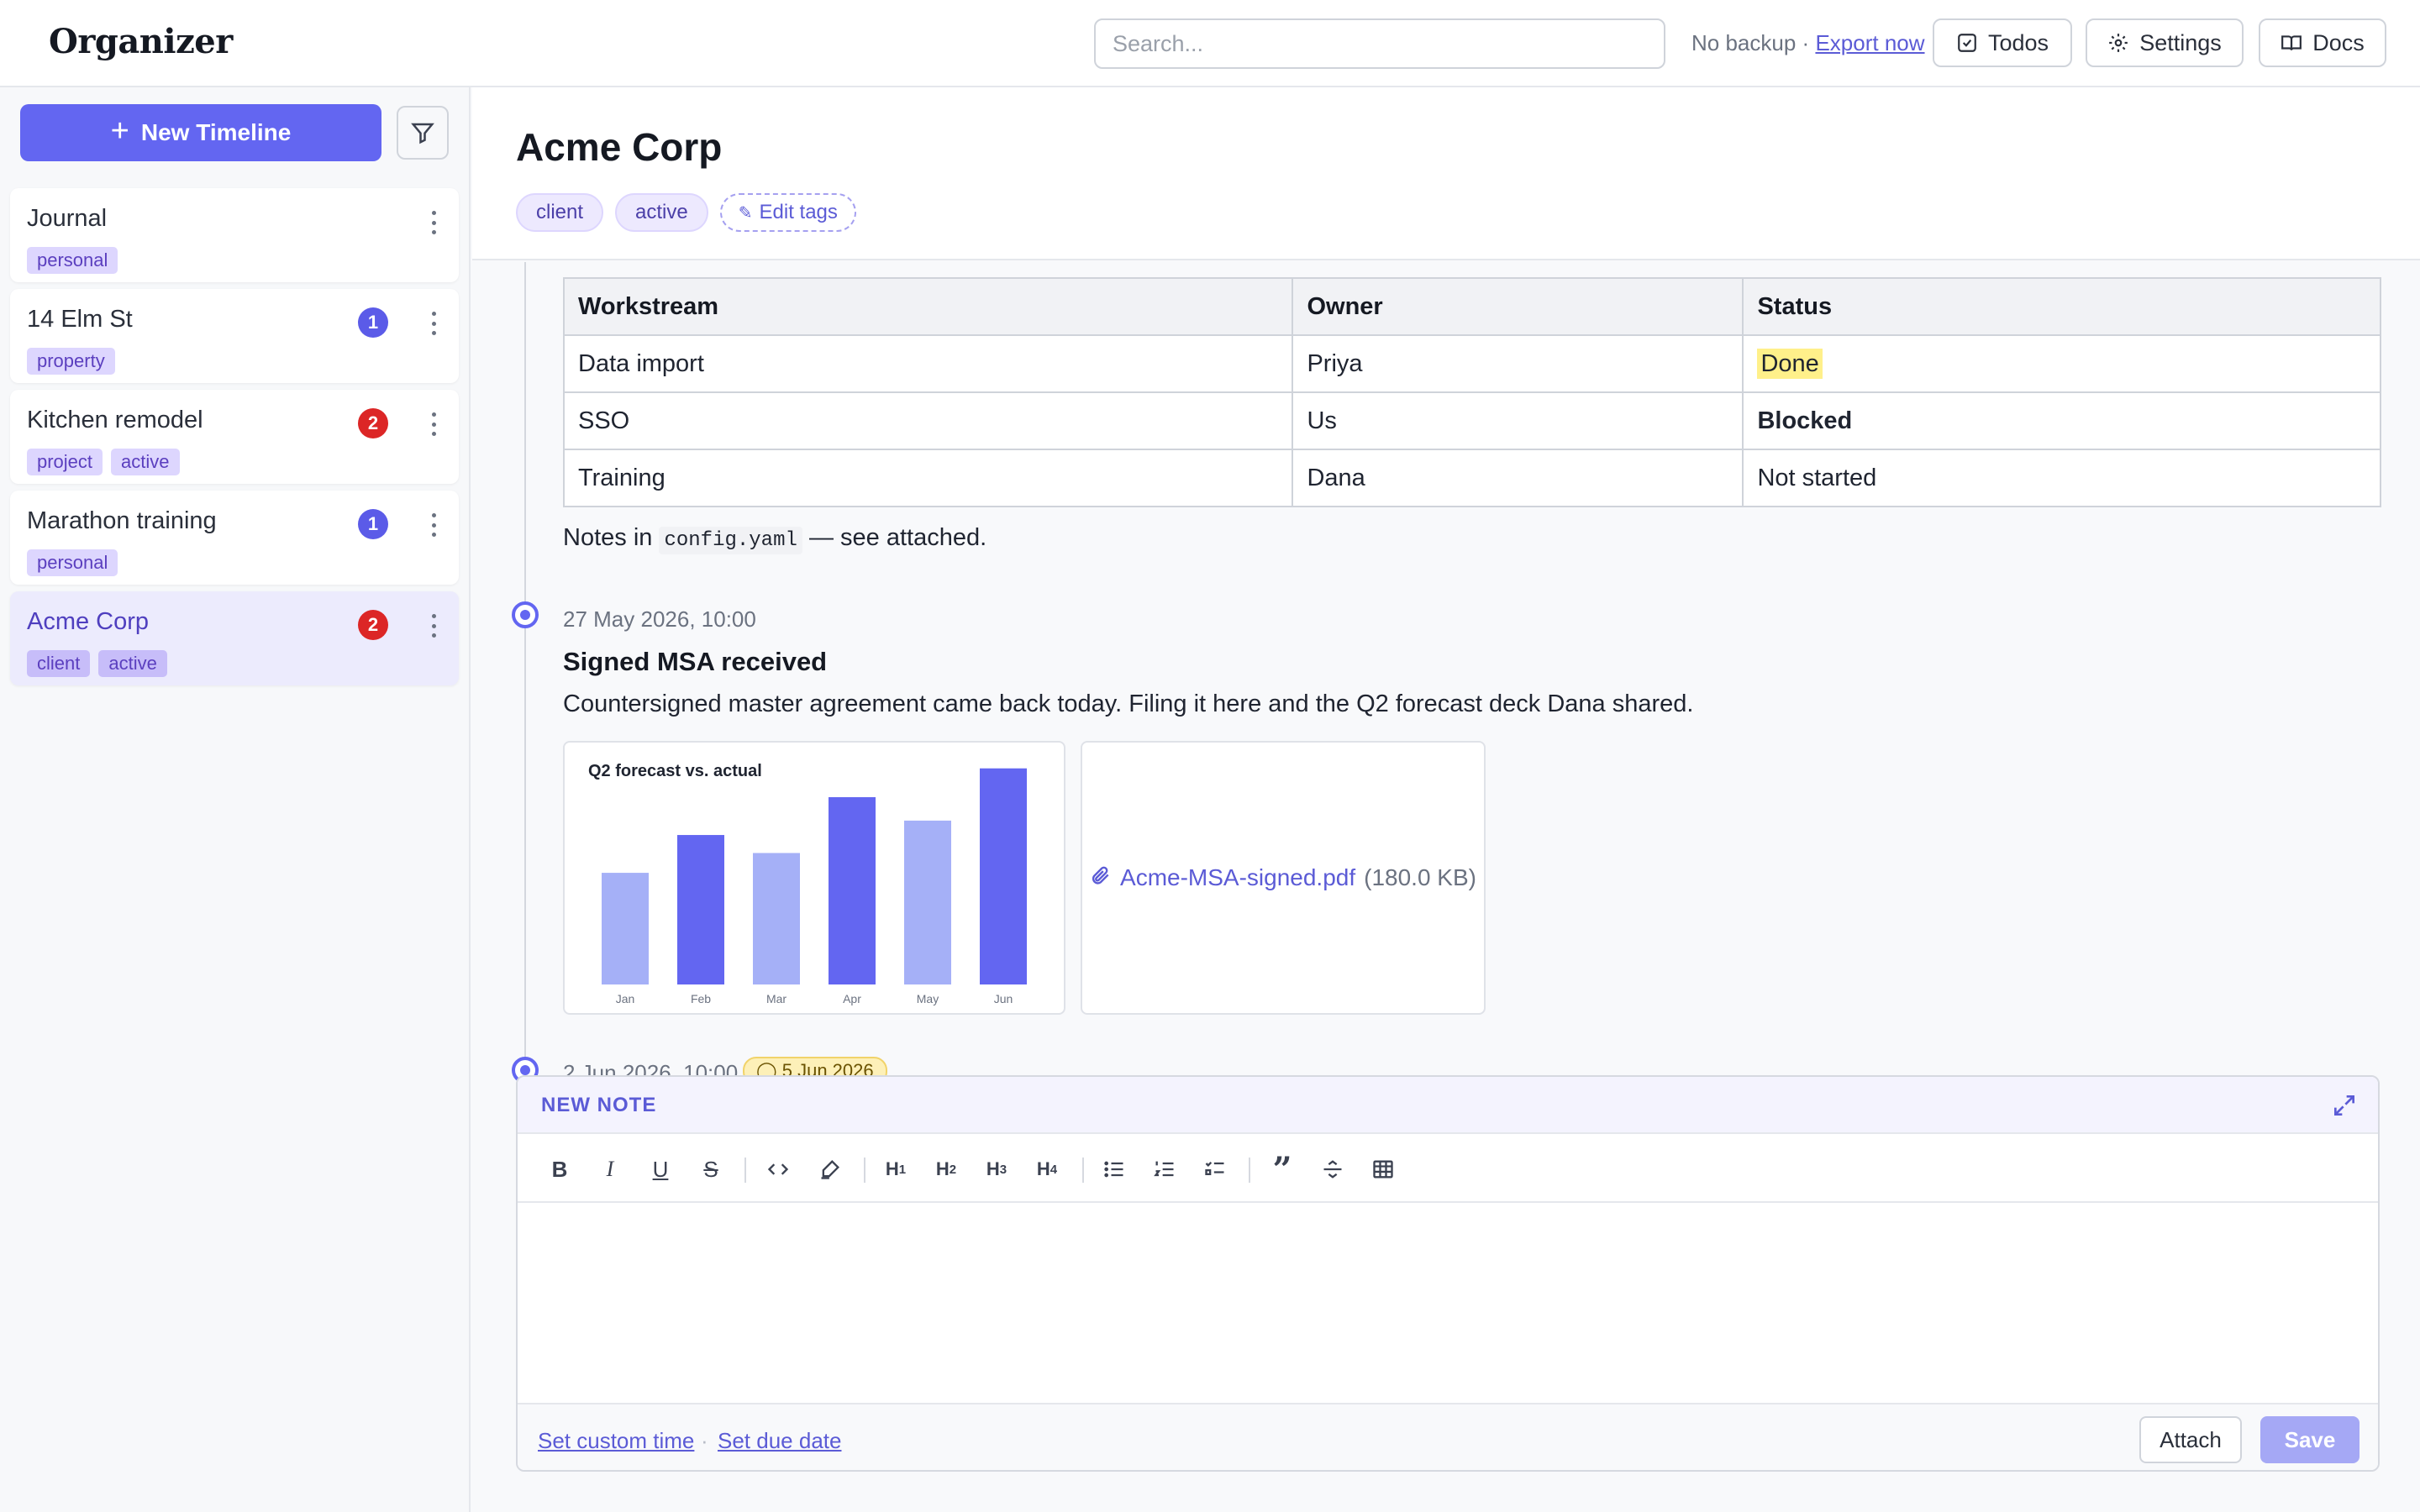  Describe the element at coordinates (1518, 363) in the screenshot. I see `table-cell: Priya` at that location.